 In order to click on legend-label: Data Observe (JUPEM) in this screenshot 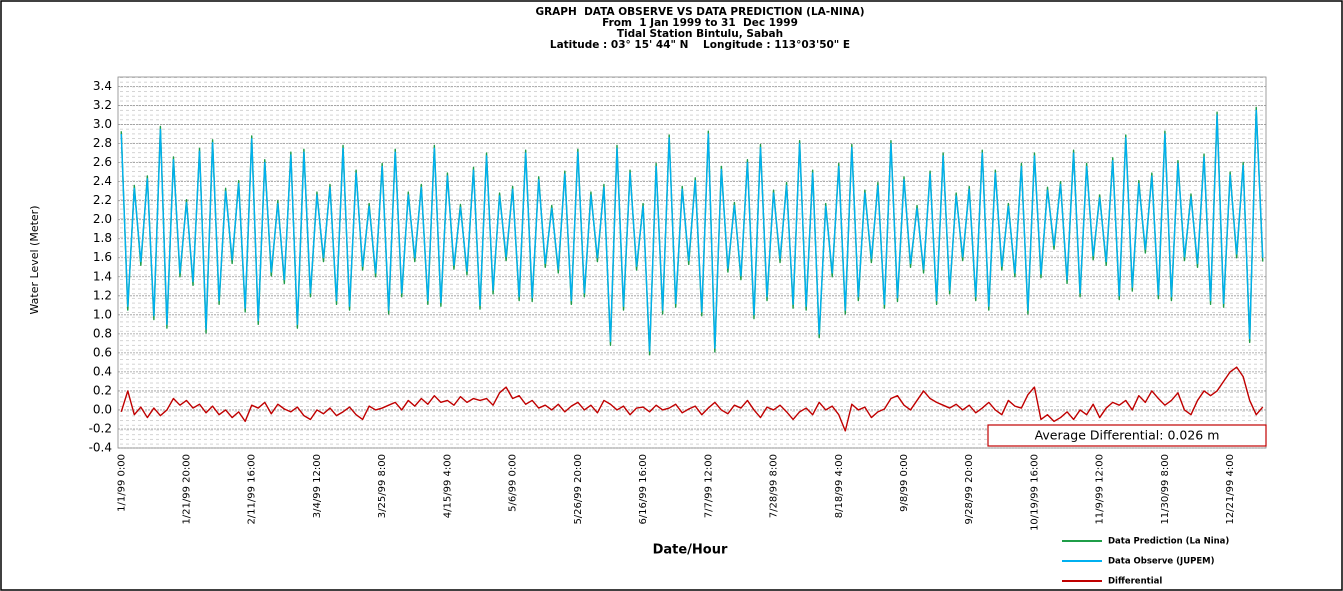, I will do `click(1161, 562)`.